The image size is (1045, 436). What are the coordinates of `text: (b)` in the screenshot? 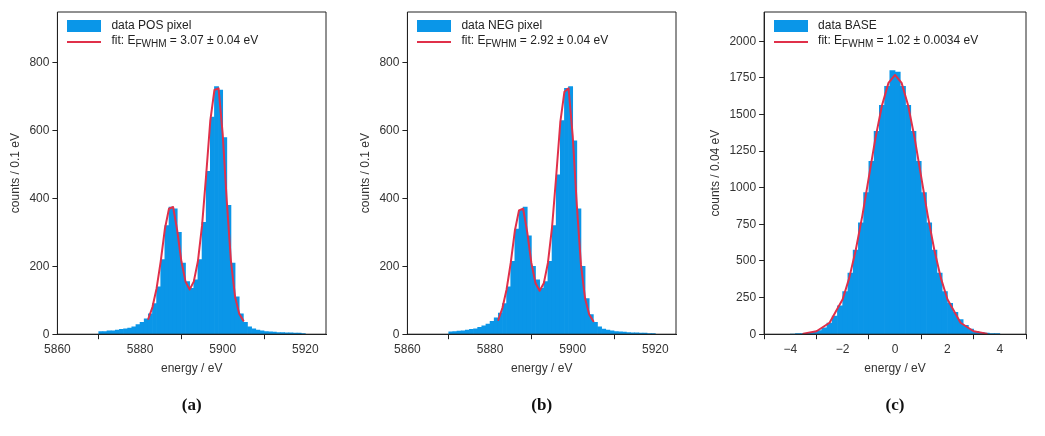 It's located at (542, 405).